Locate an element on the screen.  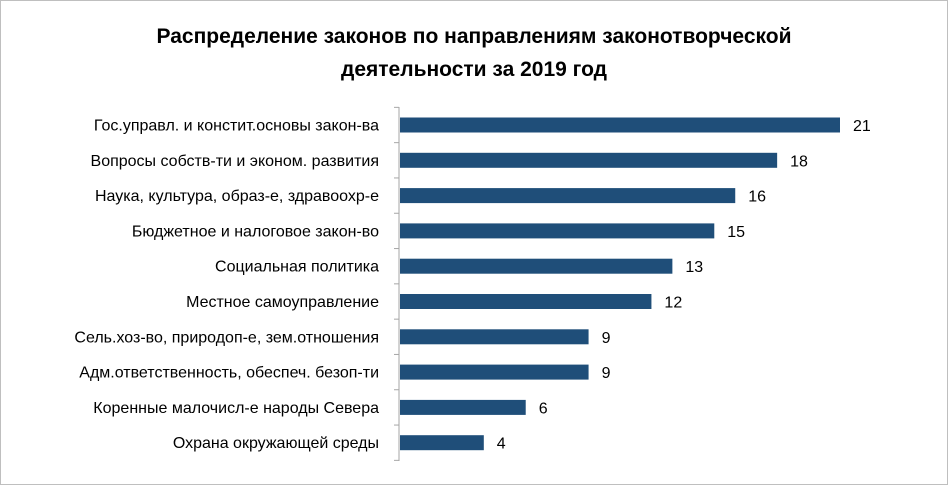
chart-title-line-2: деятельности за 2019 год is located at coordinates (474, 69).